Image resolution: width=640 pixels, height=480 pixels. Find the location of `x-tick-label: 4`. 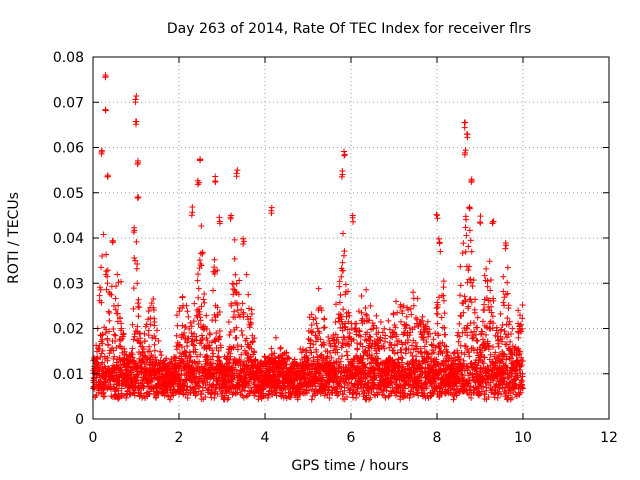

x-tick-label: 4 is located at coordinates (265, 438).